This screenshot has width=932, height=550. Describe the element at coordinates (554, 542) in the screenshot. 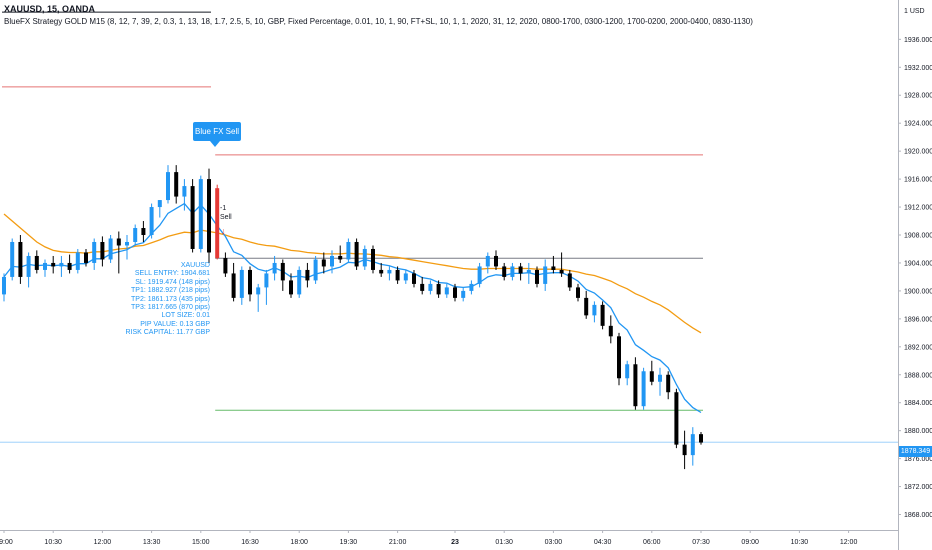

I see `x-tick-label: 03:00` at that location.